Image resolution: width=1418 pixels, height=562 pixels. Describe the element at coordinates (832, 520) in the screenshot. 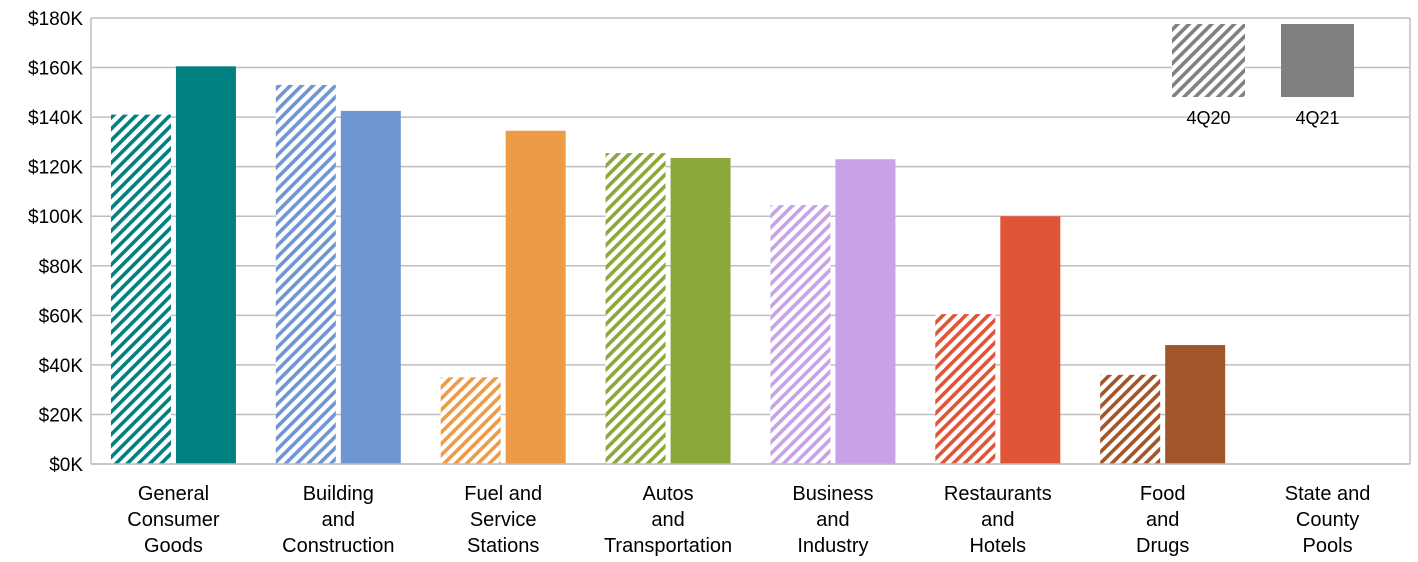

I see `category-label: Business and Industry` at that location.